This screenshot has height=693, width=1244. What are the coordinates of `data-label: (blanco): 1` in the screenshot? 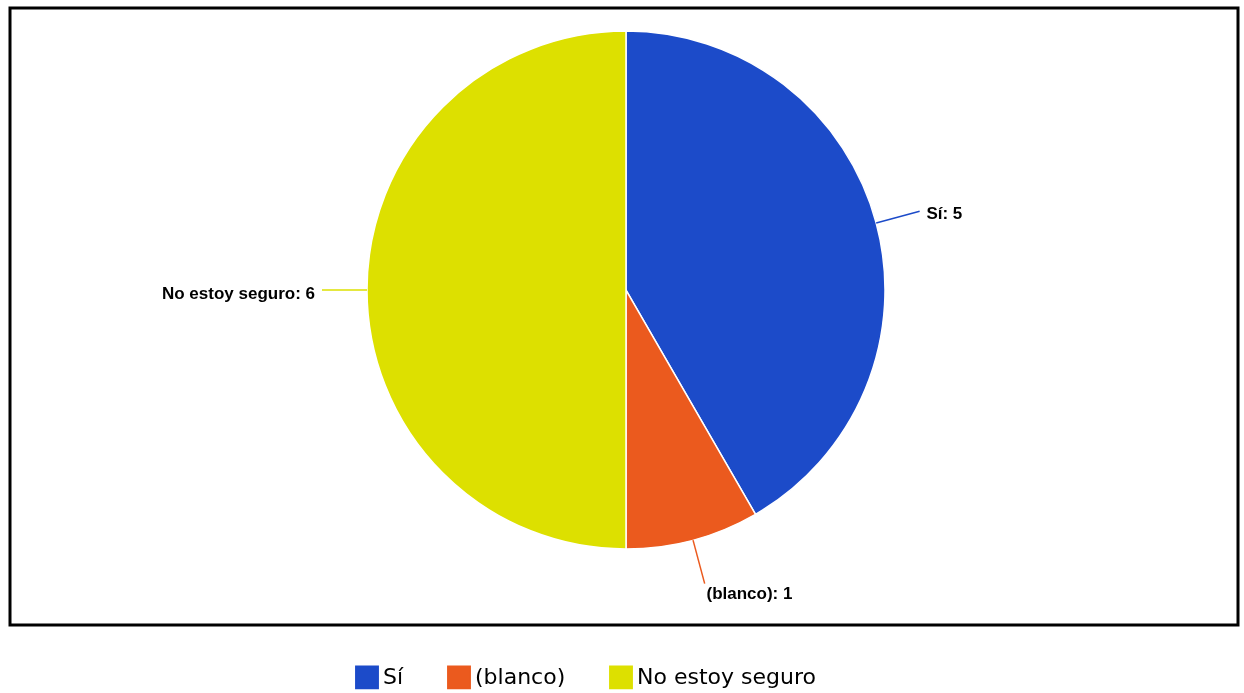 It's located at (749, 594).